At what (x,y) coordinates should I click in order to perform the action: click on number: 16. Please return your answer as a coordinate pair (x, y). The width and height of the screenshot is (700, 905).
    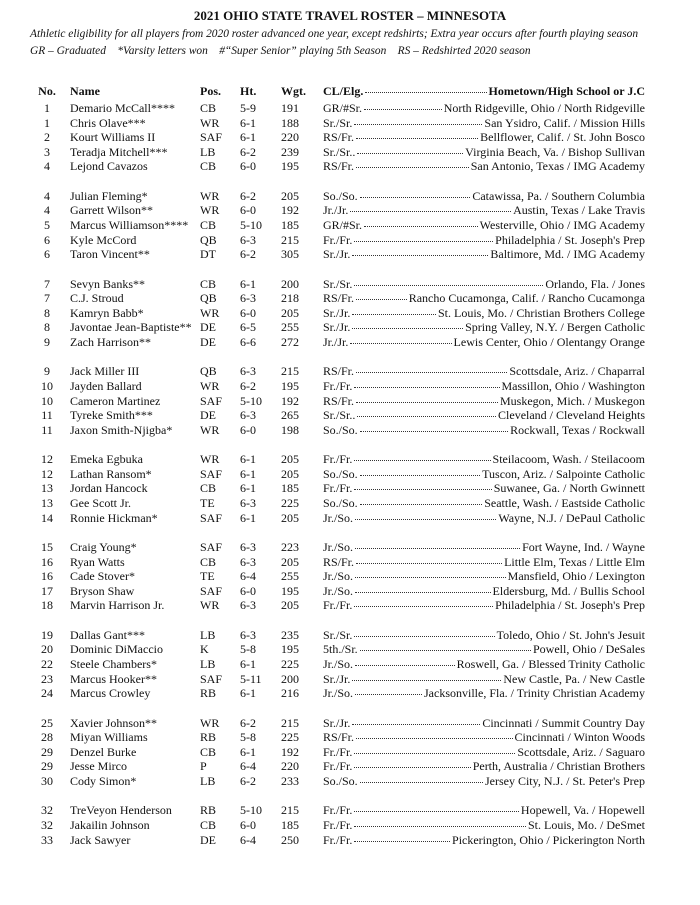
    Looking at the image, I should click on (47, 561).